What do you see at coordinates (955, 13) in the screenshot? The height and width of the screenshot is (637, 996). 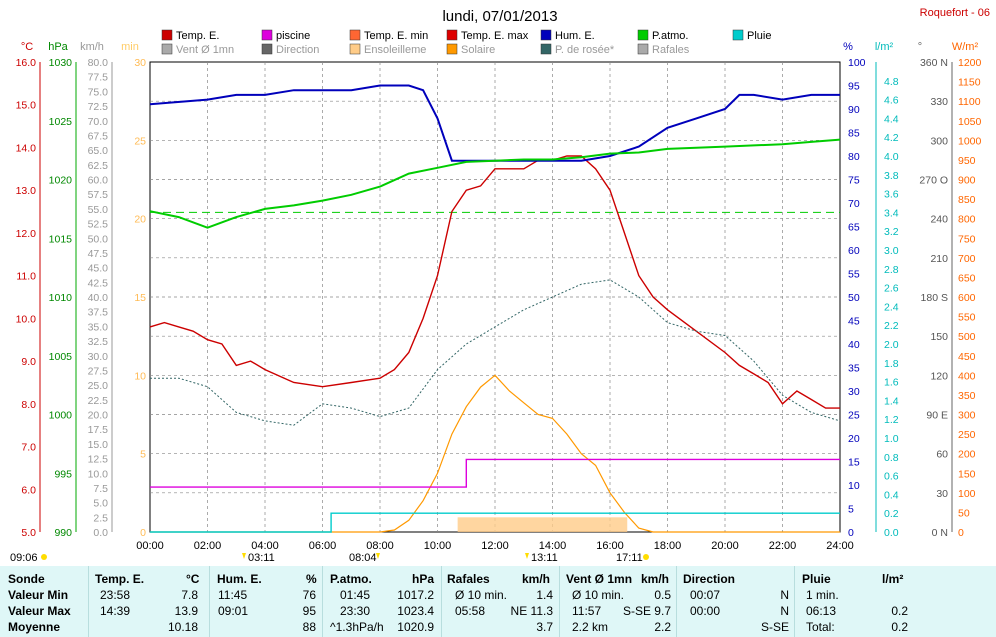 I see `station-name: Roquefort - 06` at bounding box center [955, 13].